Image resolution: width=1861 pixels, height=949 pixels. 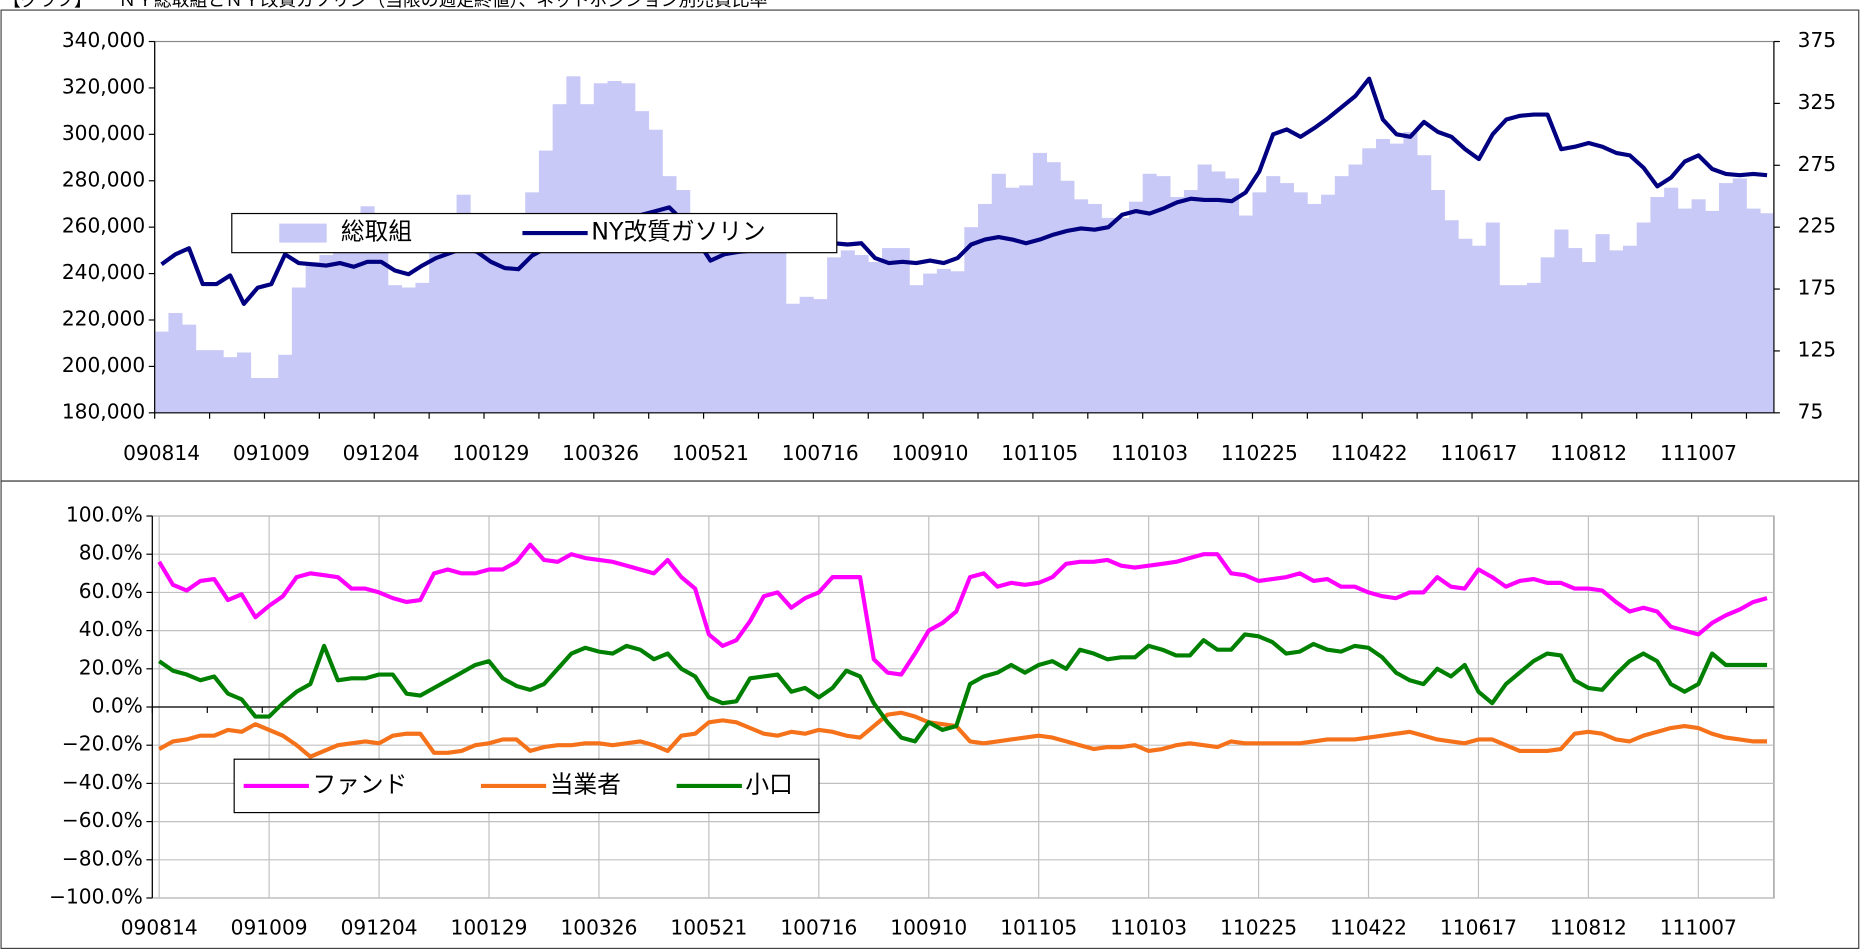 I want to click on x-tick-label: 100716, so click(x=820, y=453).